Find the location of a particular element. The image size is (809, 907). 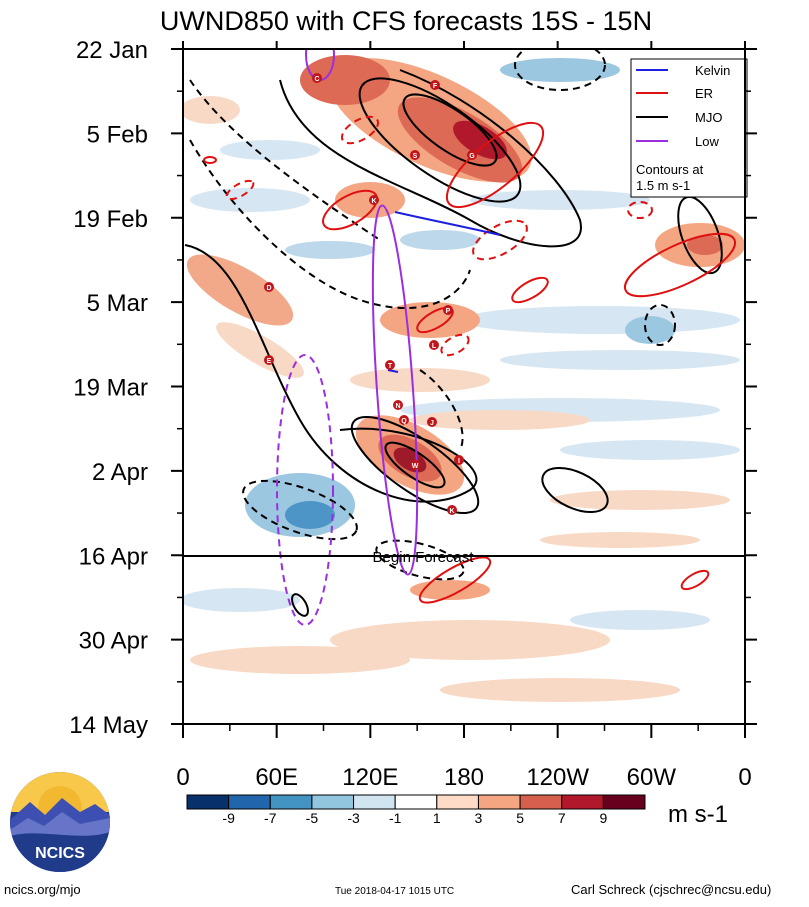

storm-marker: E is located at coordinates (269, 360).